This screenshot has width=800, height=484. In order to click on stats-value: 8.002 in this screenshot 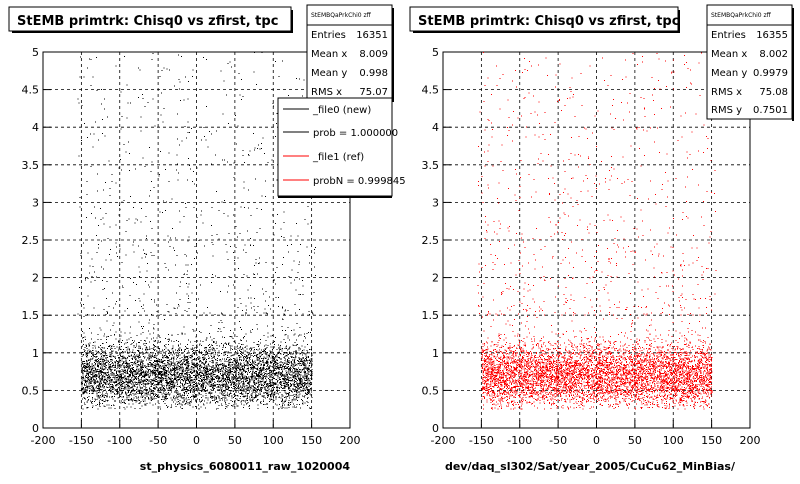, I will do `click(773, 54)`.